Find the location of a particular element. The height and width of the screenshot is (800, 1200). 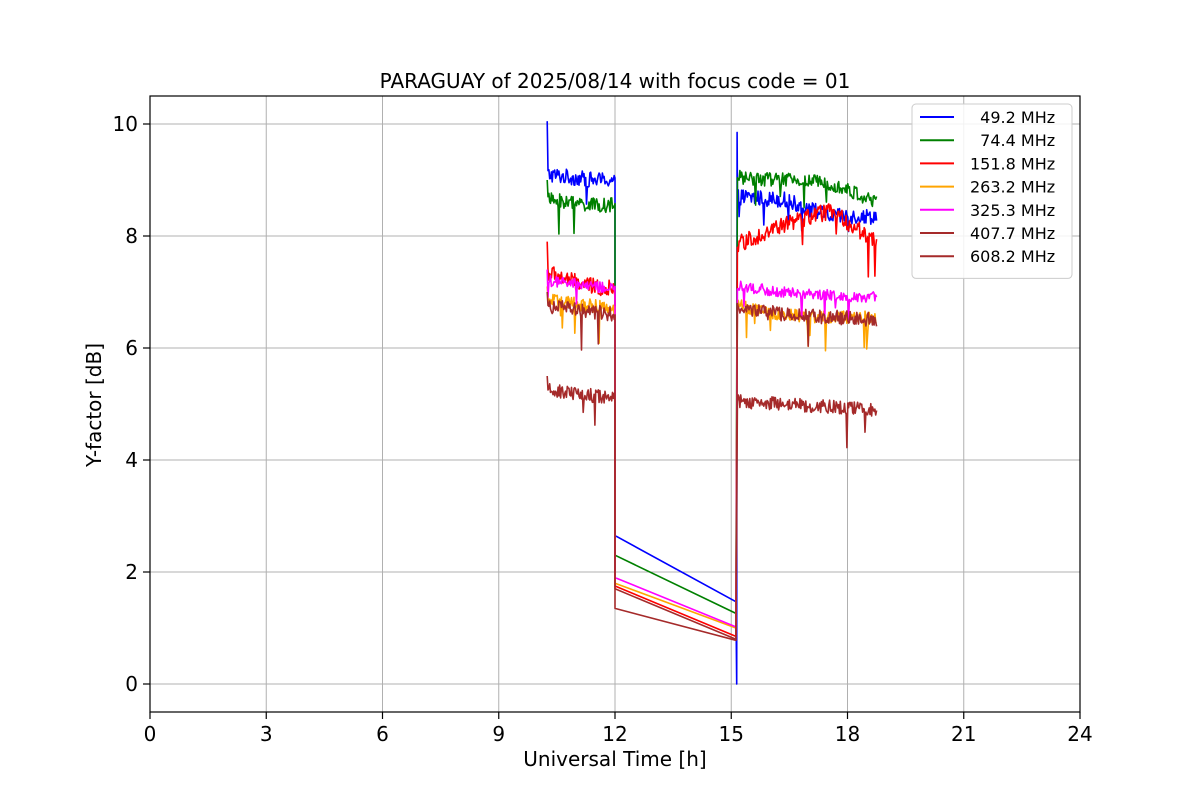

legend-label: 263.2 MHz is located at coordinates (1012, 187).